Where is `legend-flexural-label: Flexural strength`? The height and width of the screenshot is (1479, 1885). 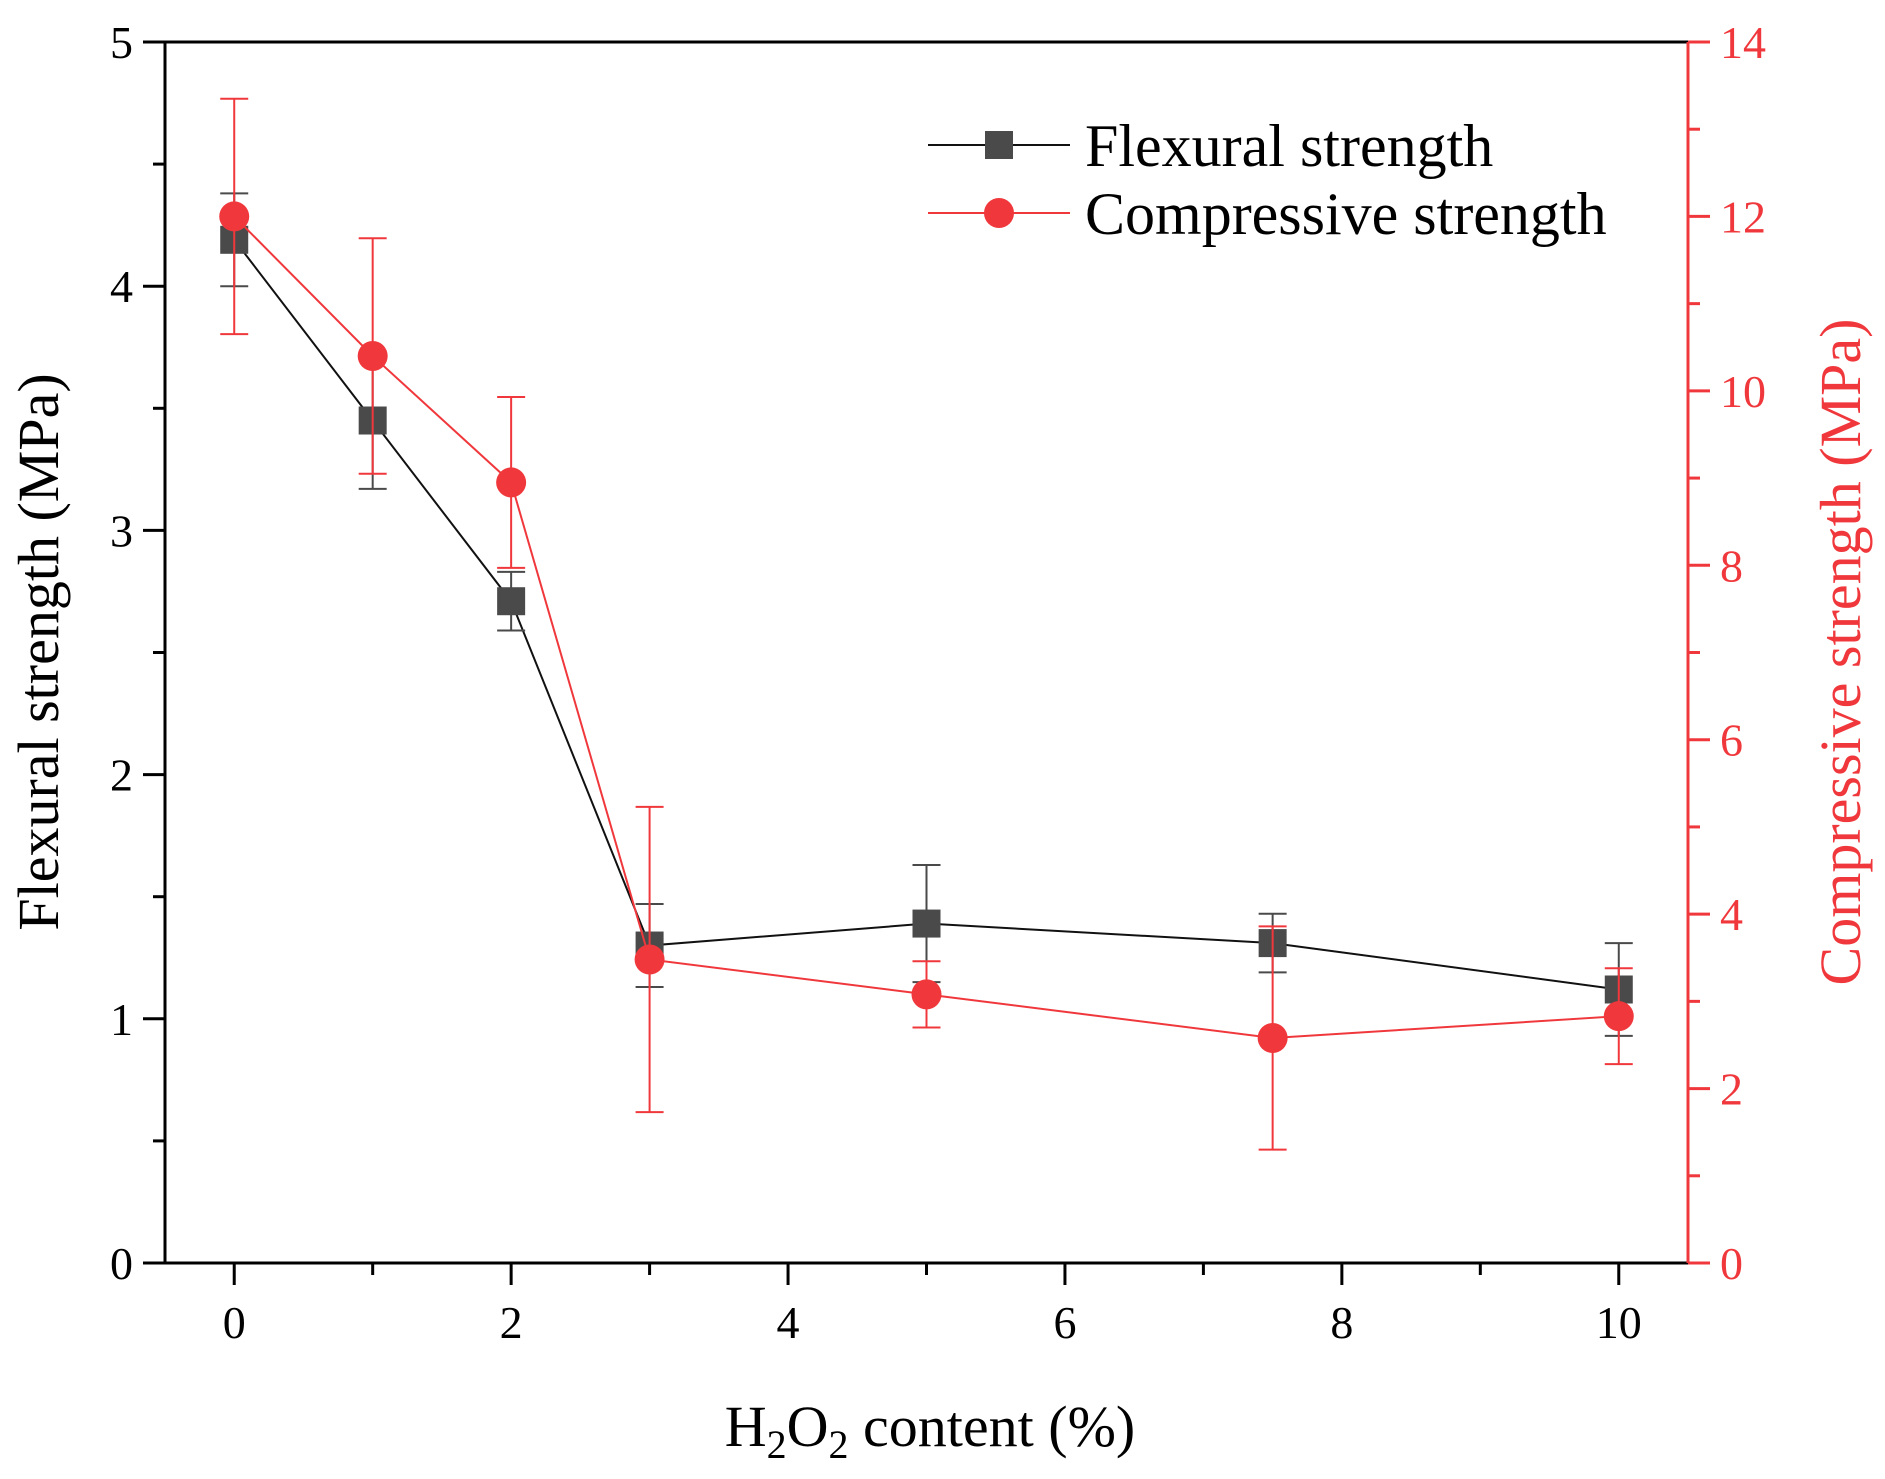
legend-flexural-label: Flexural strength is located at coordinates (1289, 146).